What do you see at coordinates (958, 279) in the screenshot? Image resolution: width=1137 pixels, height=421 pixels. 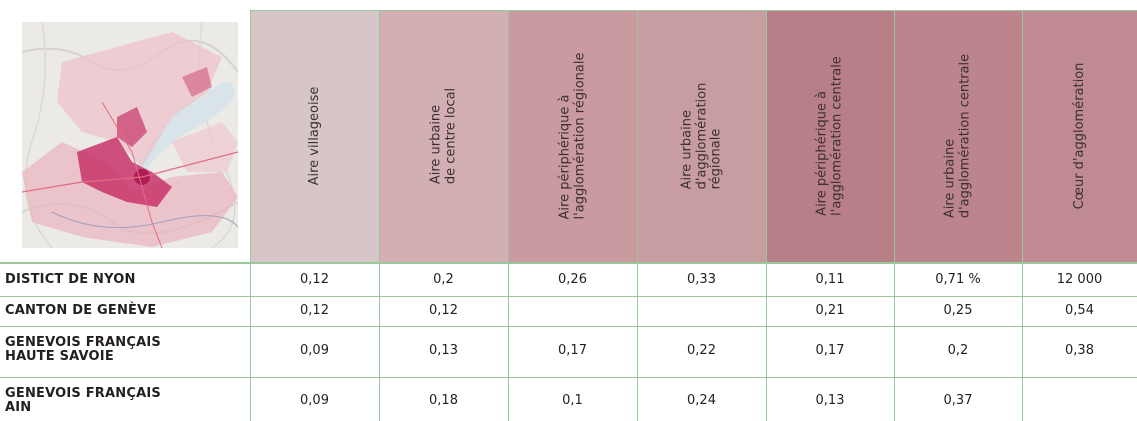 I see `table-cell: 0,71 %` at bounding box center [958, 279].